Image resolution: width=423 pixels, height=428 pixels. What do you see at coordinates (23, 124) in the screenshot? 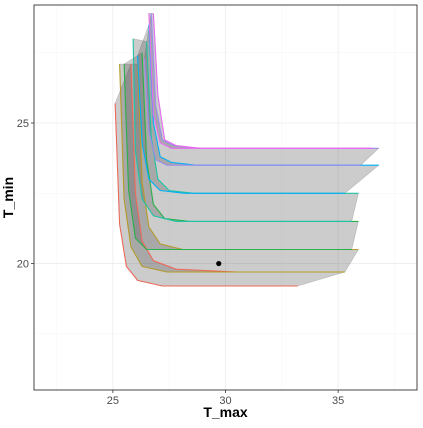
I see `y-tick-label: 25` at bounding box center [23, 124].